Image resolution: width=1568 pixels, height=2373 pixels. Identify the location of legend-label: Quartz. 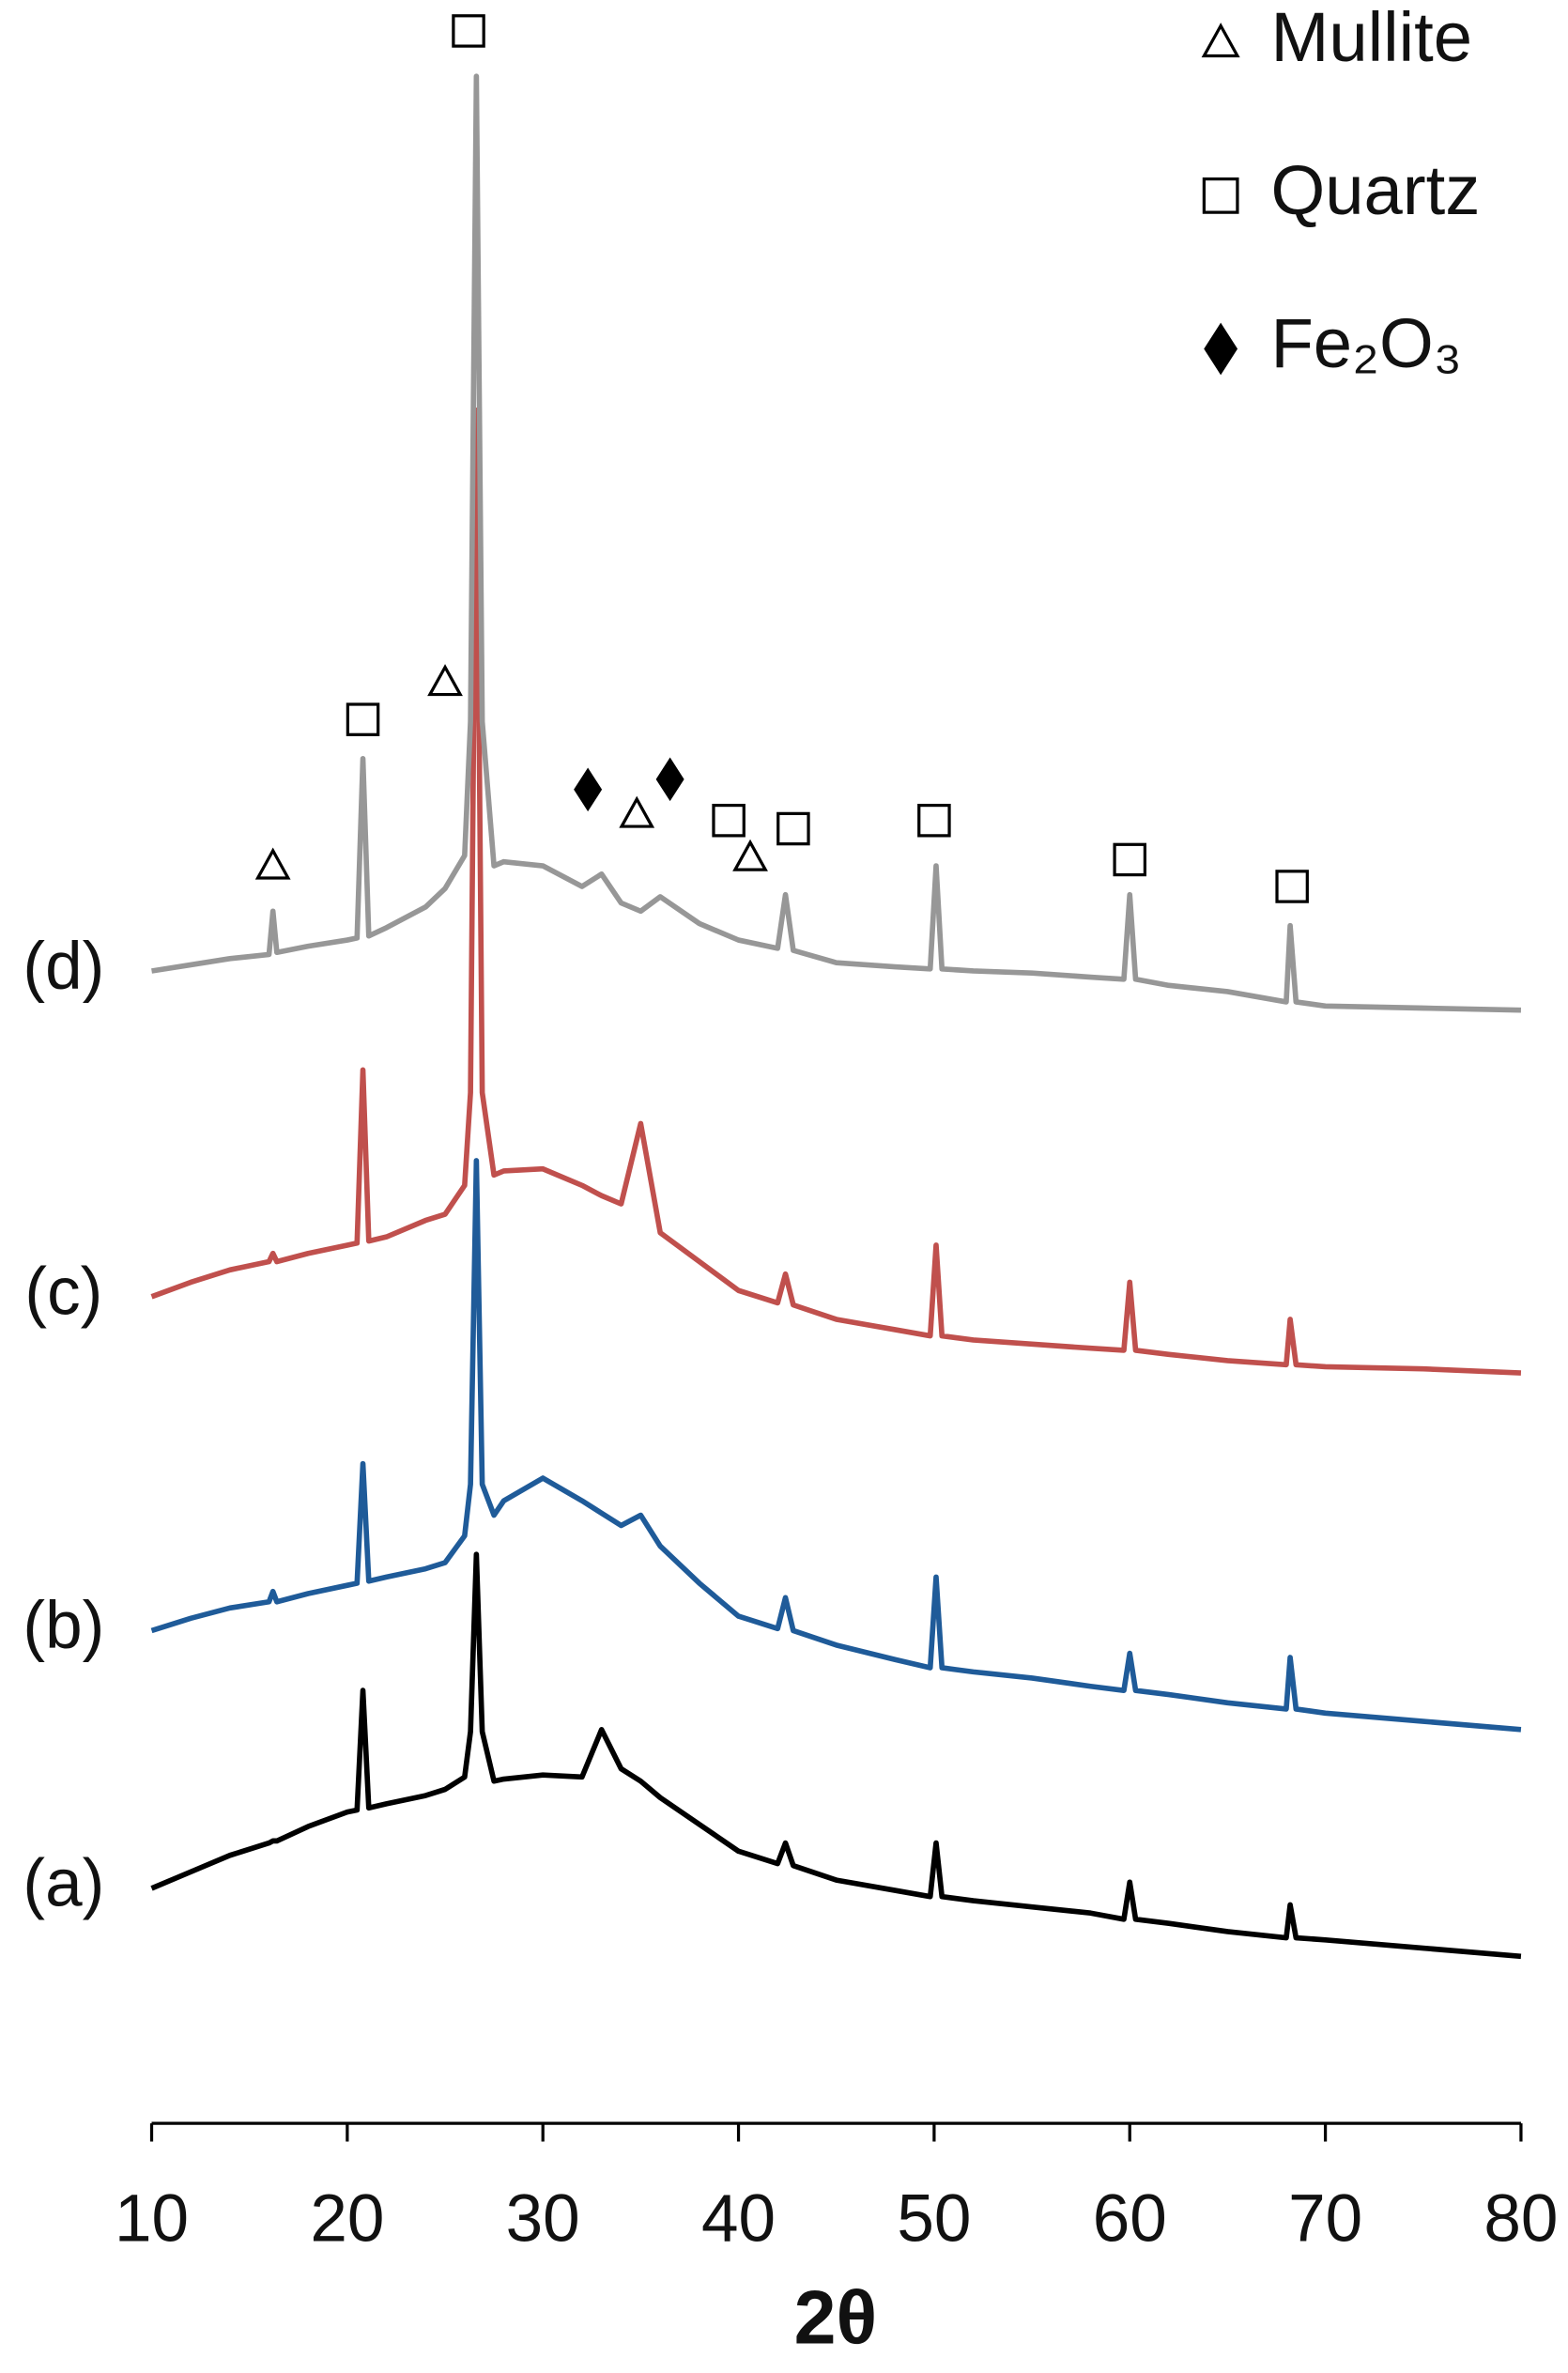
(1375, 190).